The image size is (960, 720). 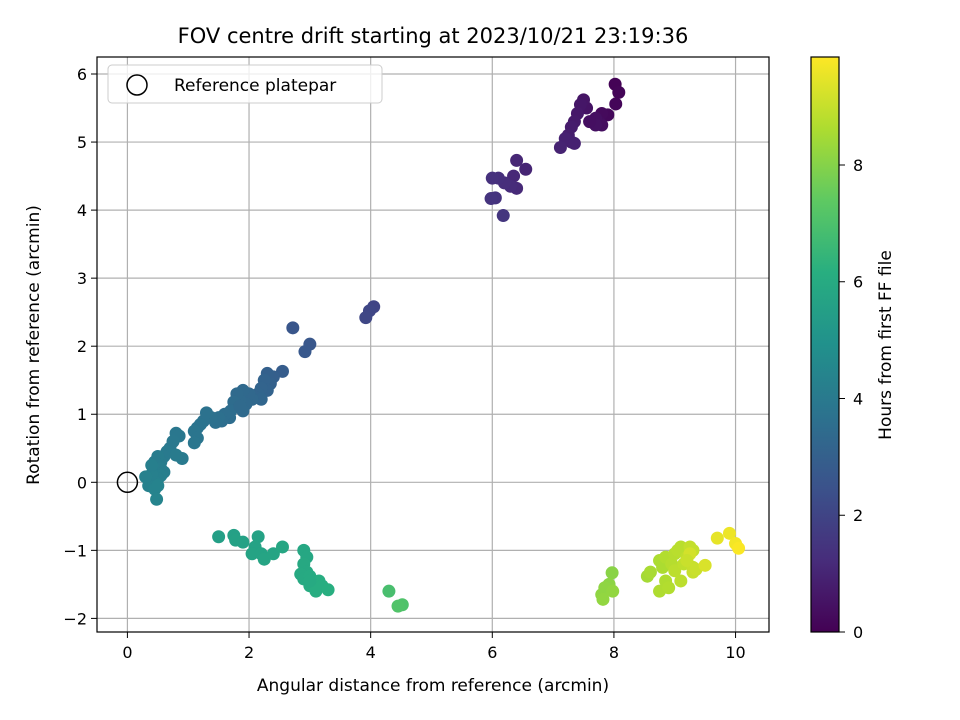 What do you see at coordinates (858, 165) in the screenshot?
I see `colorbar-tick-label: 8` at bounding box center [858, 165].